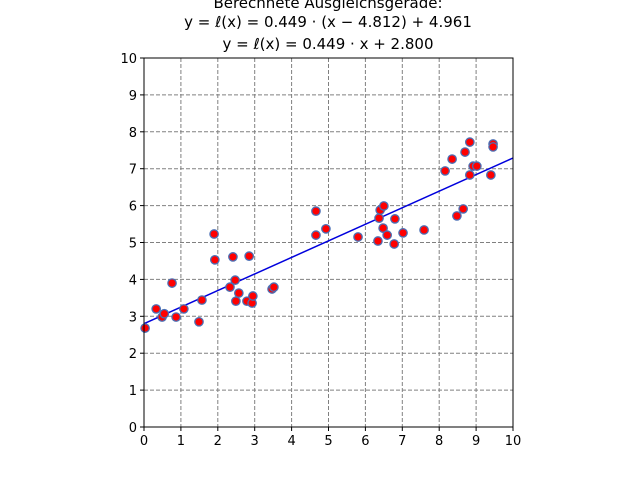 Image resolution: width=640 pixels, height=480 pixels. I want to click on x-tick-label: 7, so click(402, 441).